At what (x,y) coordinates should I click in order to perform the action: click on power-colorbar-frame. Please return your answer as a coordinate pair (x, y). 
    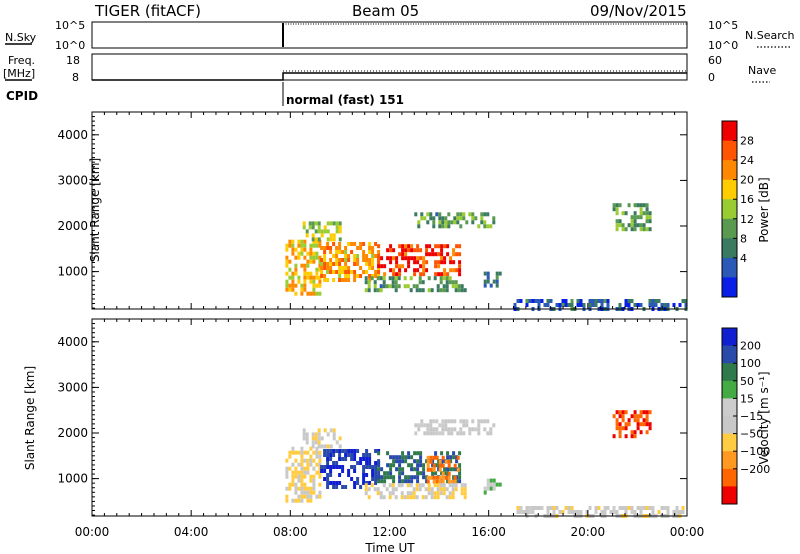
    Looking at the image, I should click on (729, 209).